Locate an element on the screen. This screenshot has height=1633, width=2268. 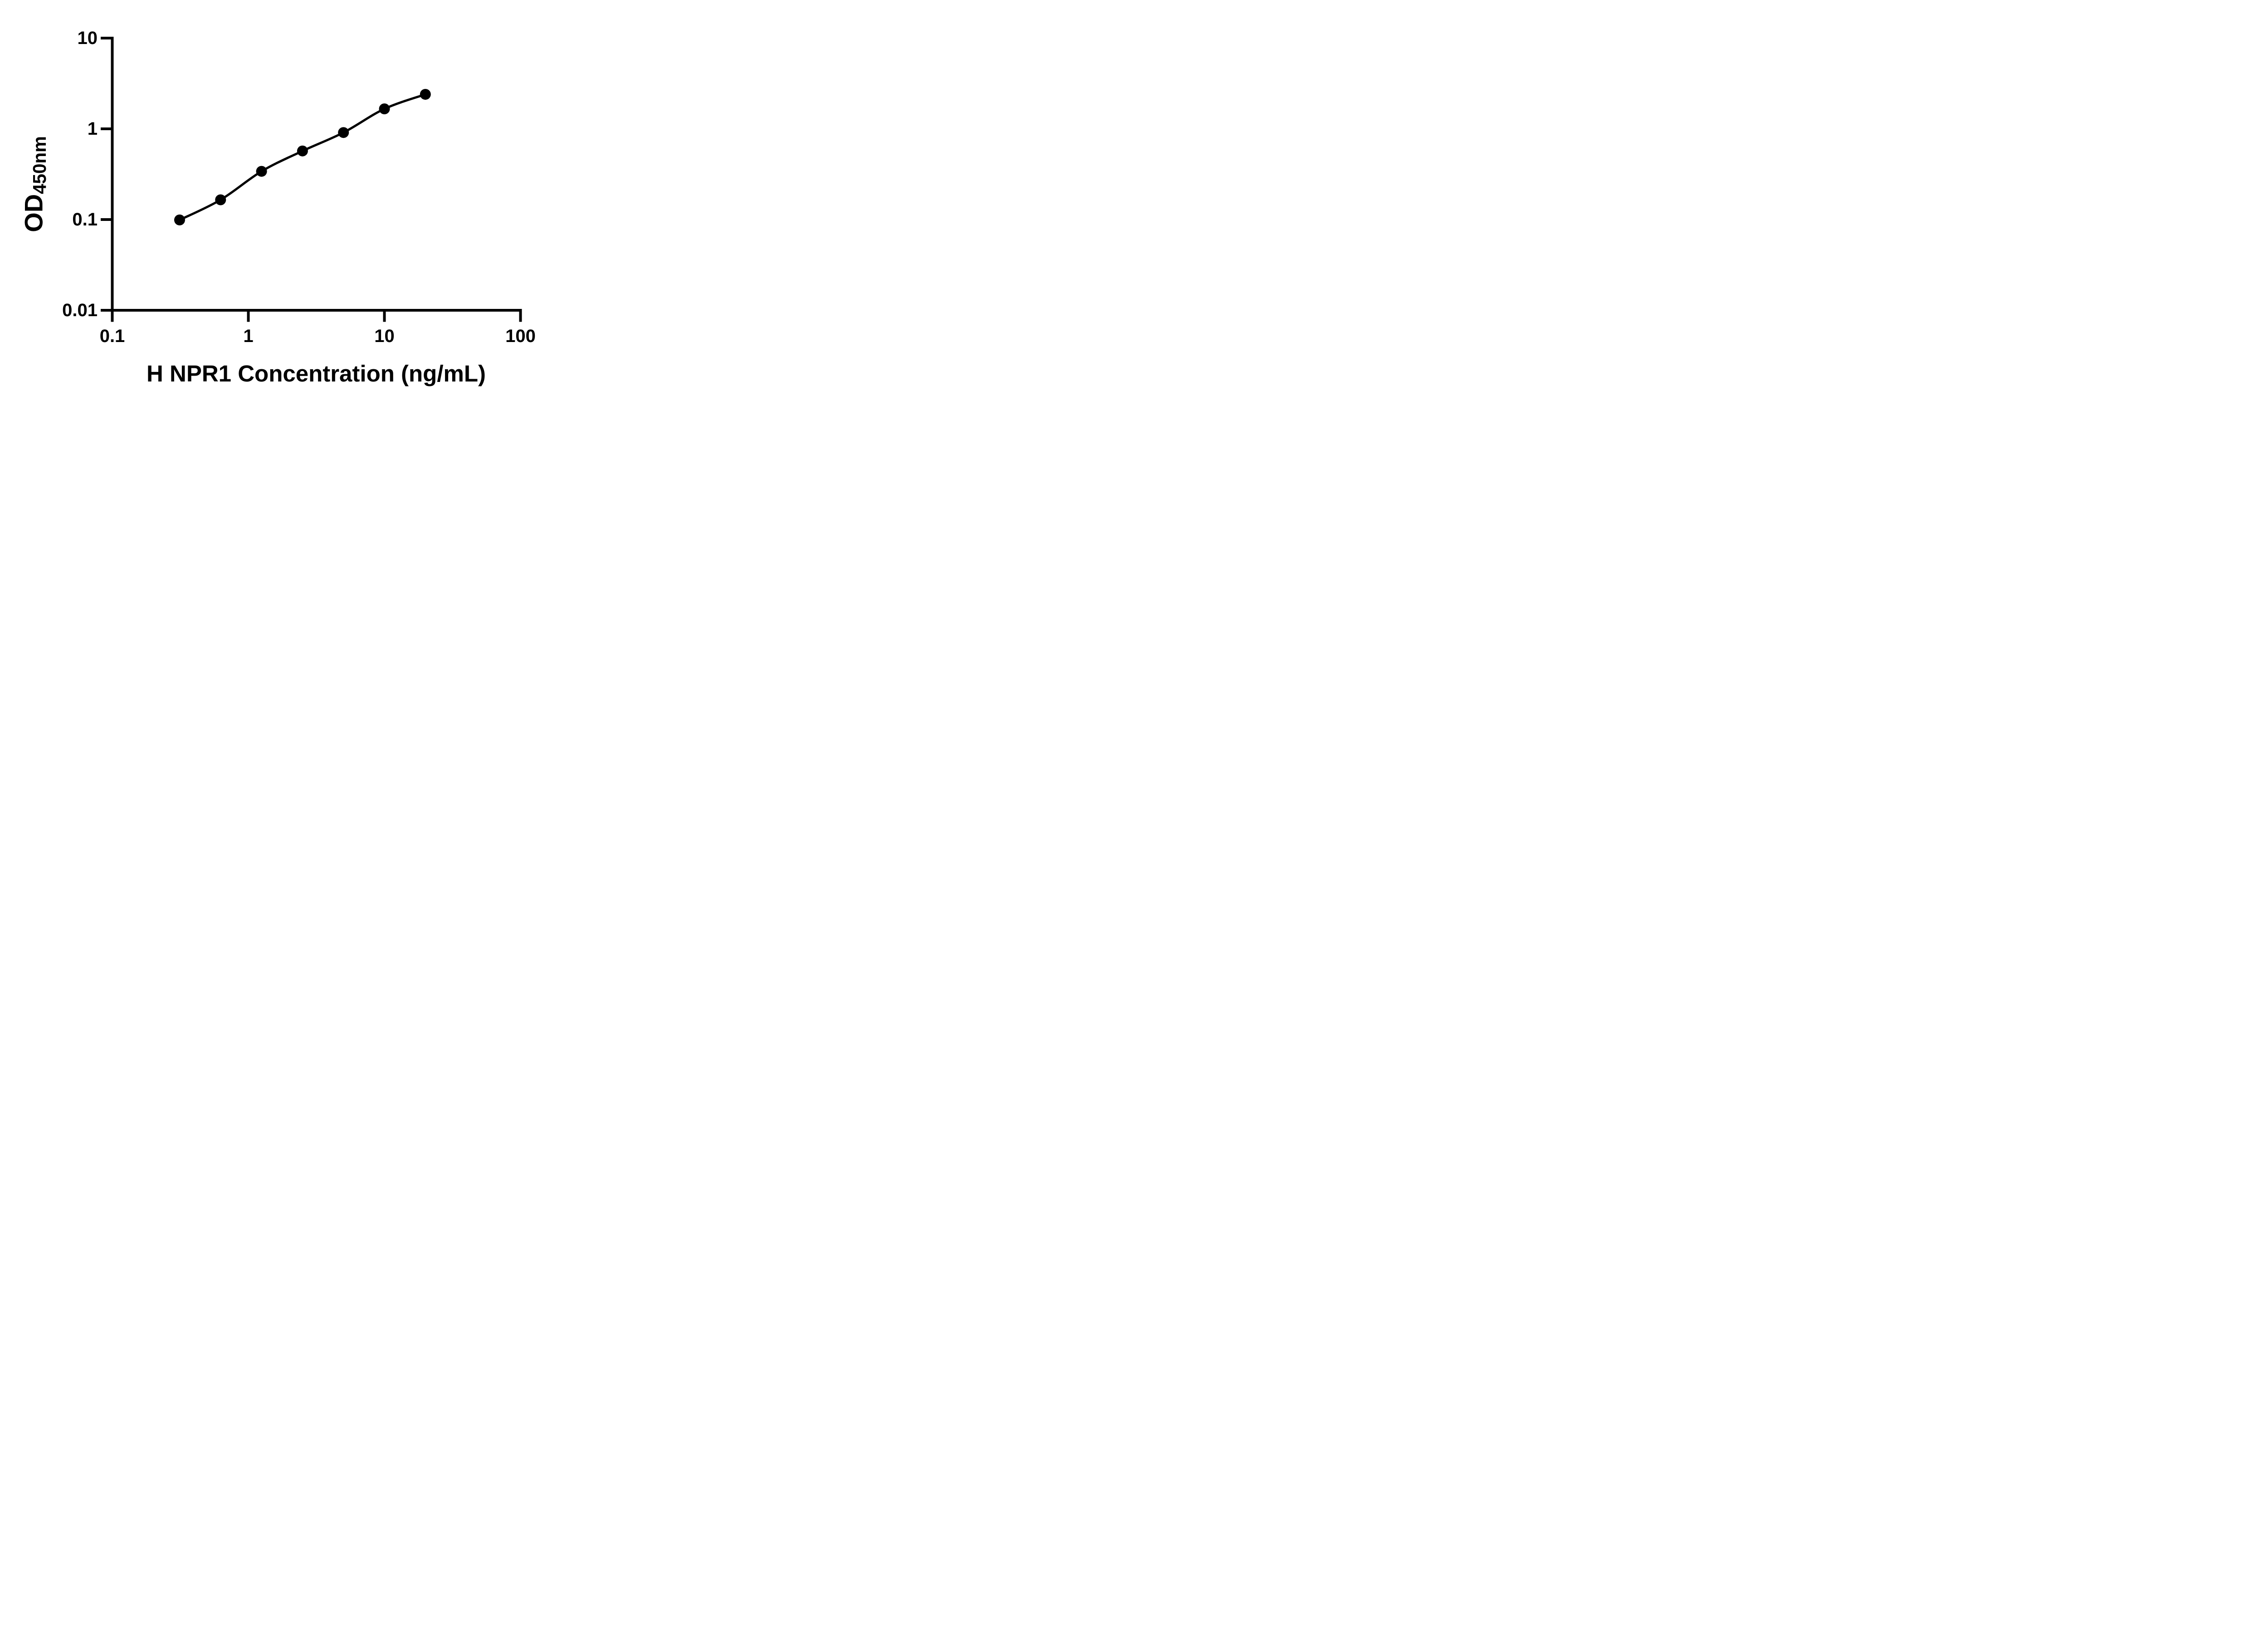
y-axis-title-subscript: 450nm is located at coordinates (39, 165).